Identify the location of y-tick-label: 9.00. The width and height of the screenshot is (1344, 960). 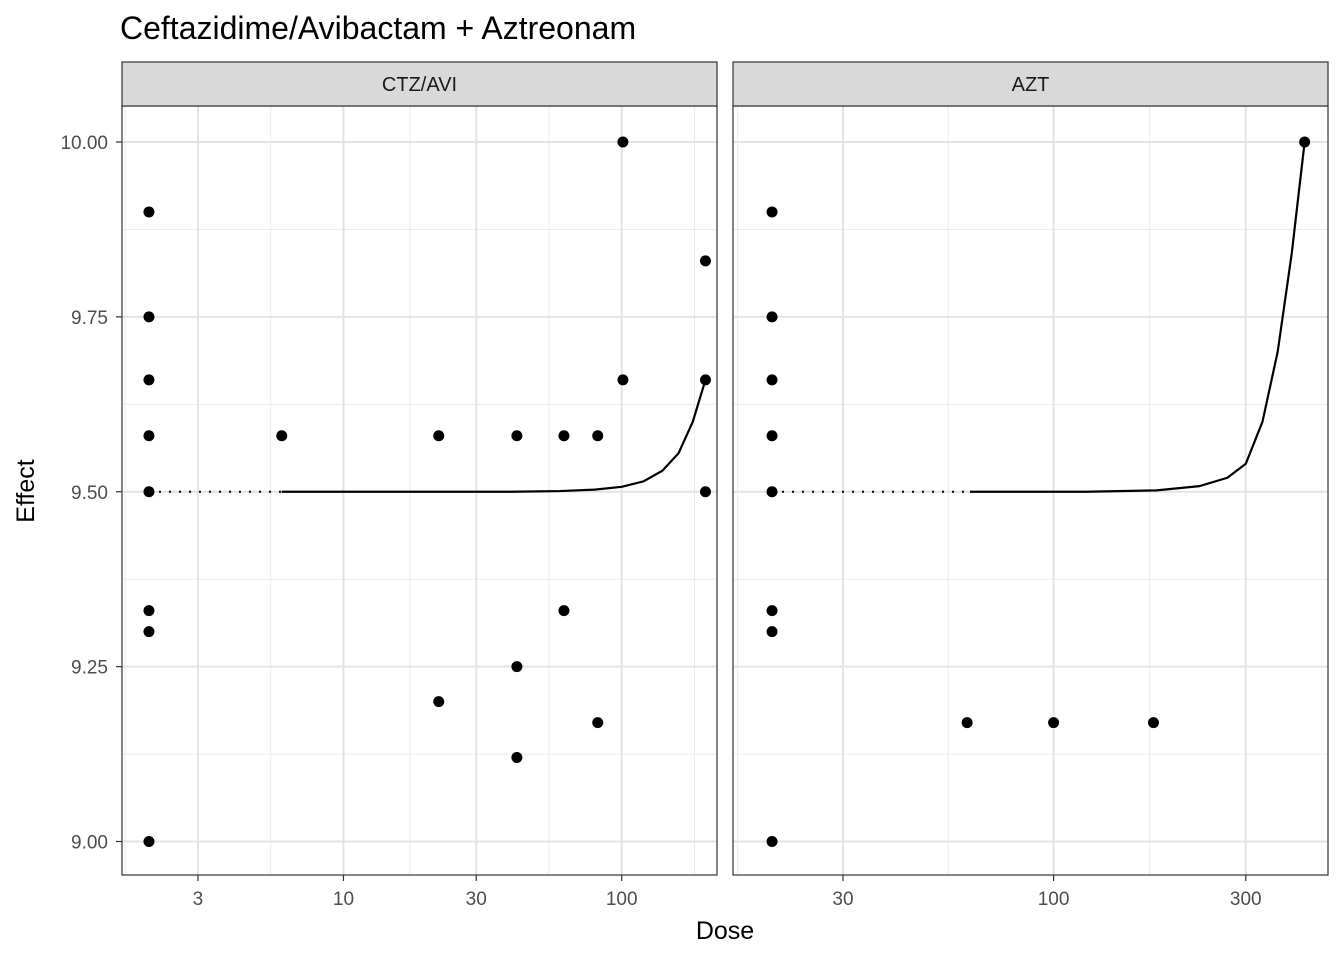
(89, 843).